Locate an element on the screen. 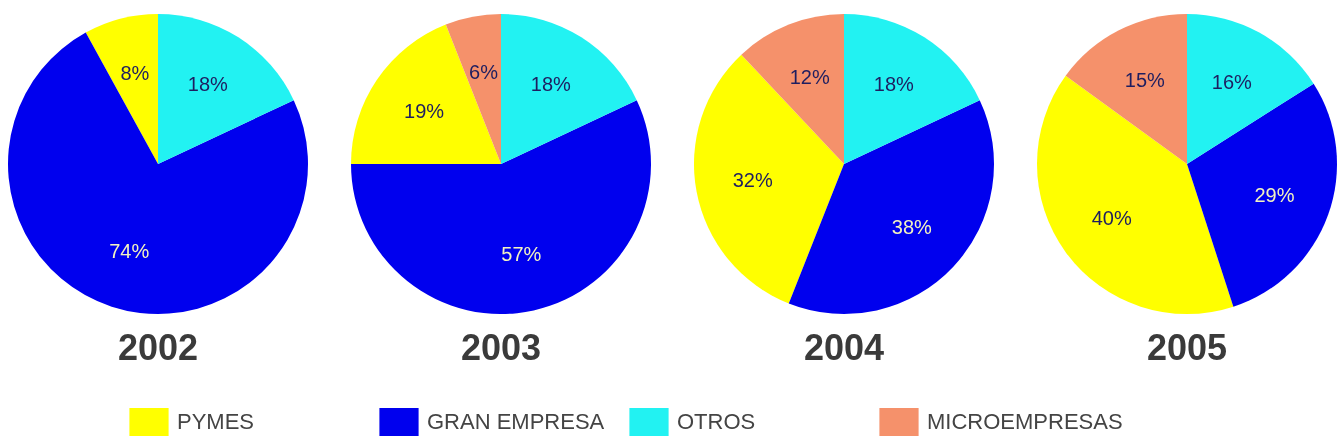  data-label: 19% is located at coordinates (424, 110).